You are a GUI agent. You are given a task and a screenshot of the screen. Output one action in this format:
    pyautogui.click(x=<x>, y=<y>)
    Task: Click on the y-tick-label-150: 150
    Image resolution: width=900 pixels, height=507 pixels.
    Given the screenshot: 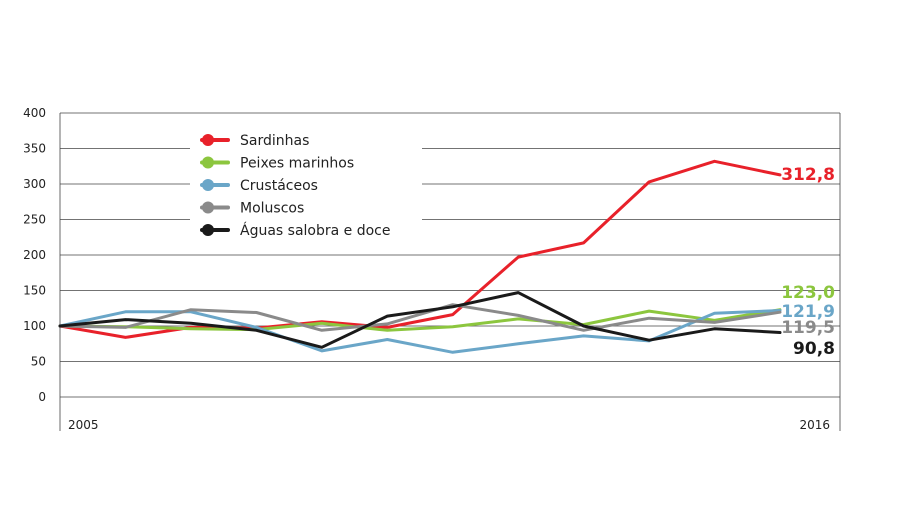 What is the action you would take?
    pyautogui.click(x=34, y=291)
    